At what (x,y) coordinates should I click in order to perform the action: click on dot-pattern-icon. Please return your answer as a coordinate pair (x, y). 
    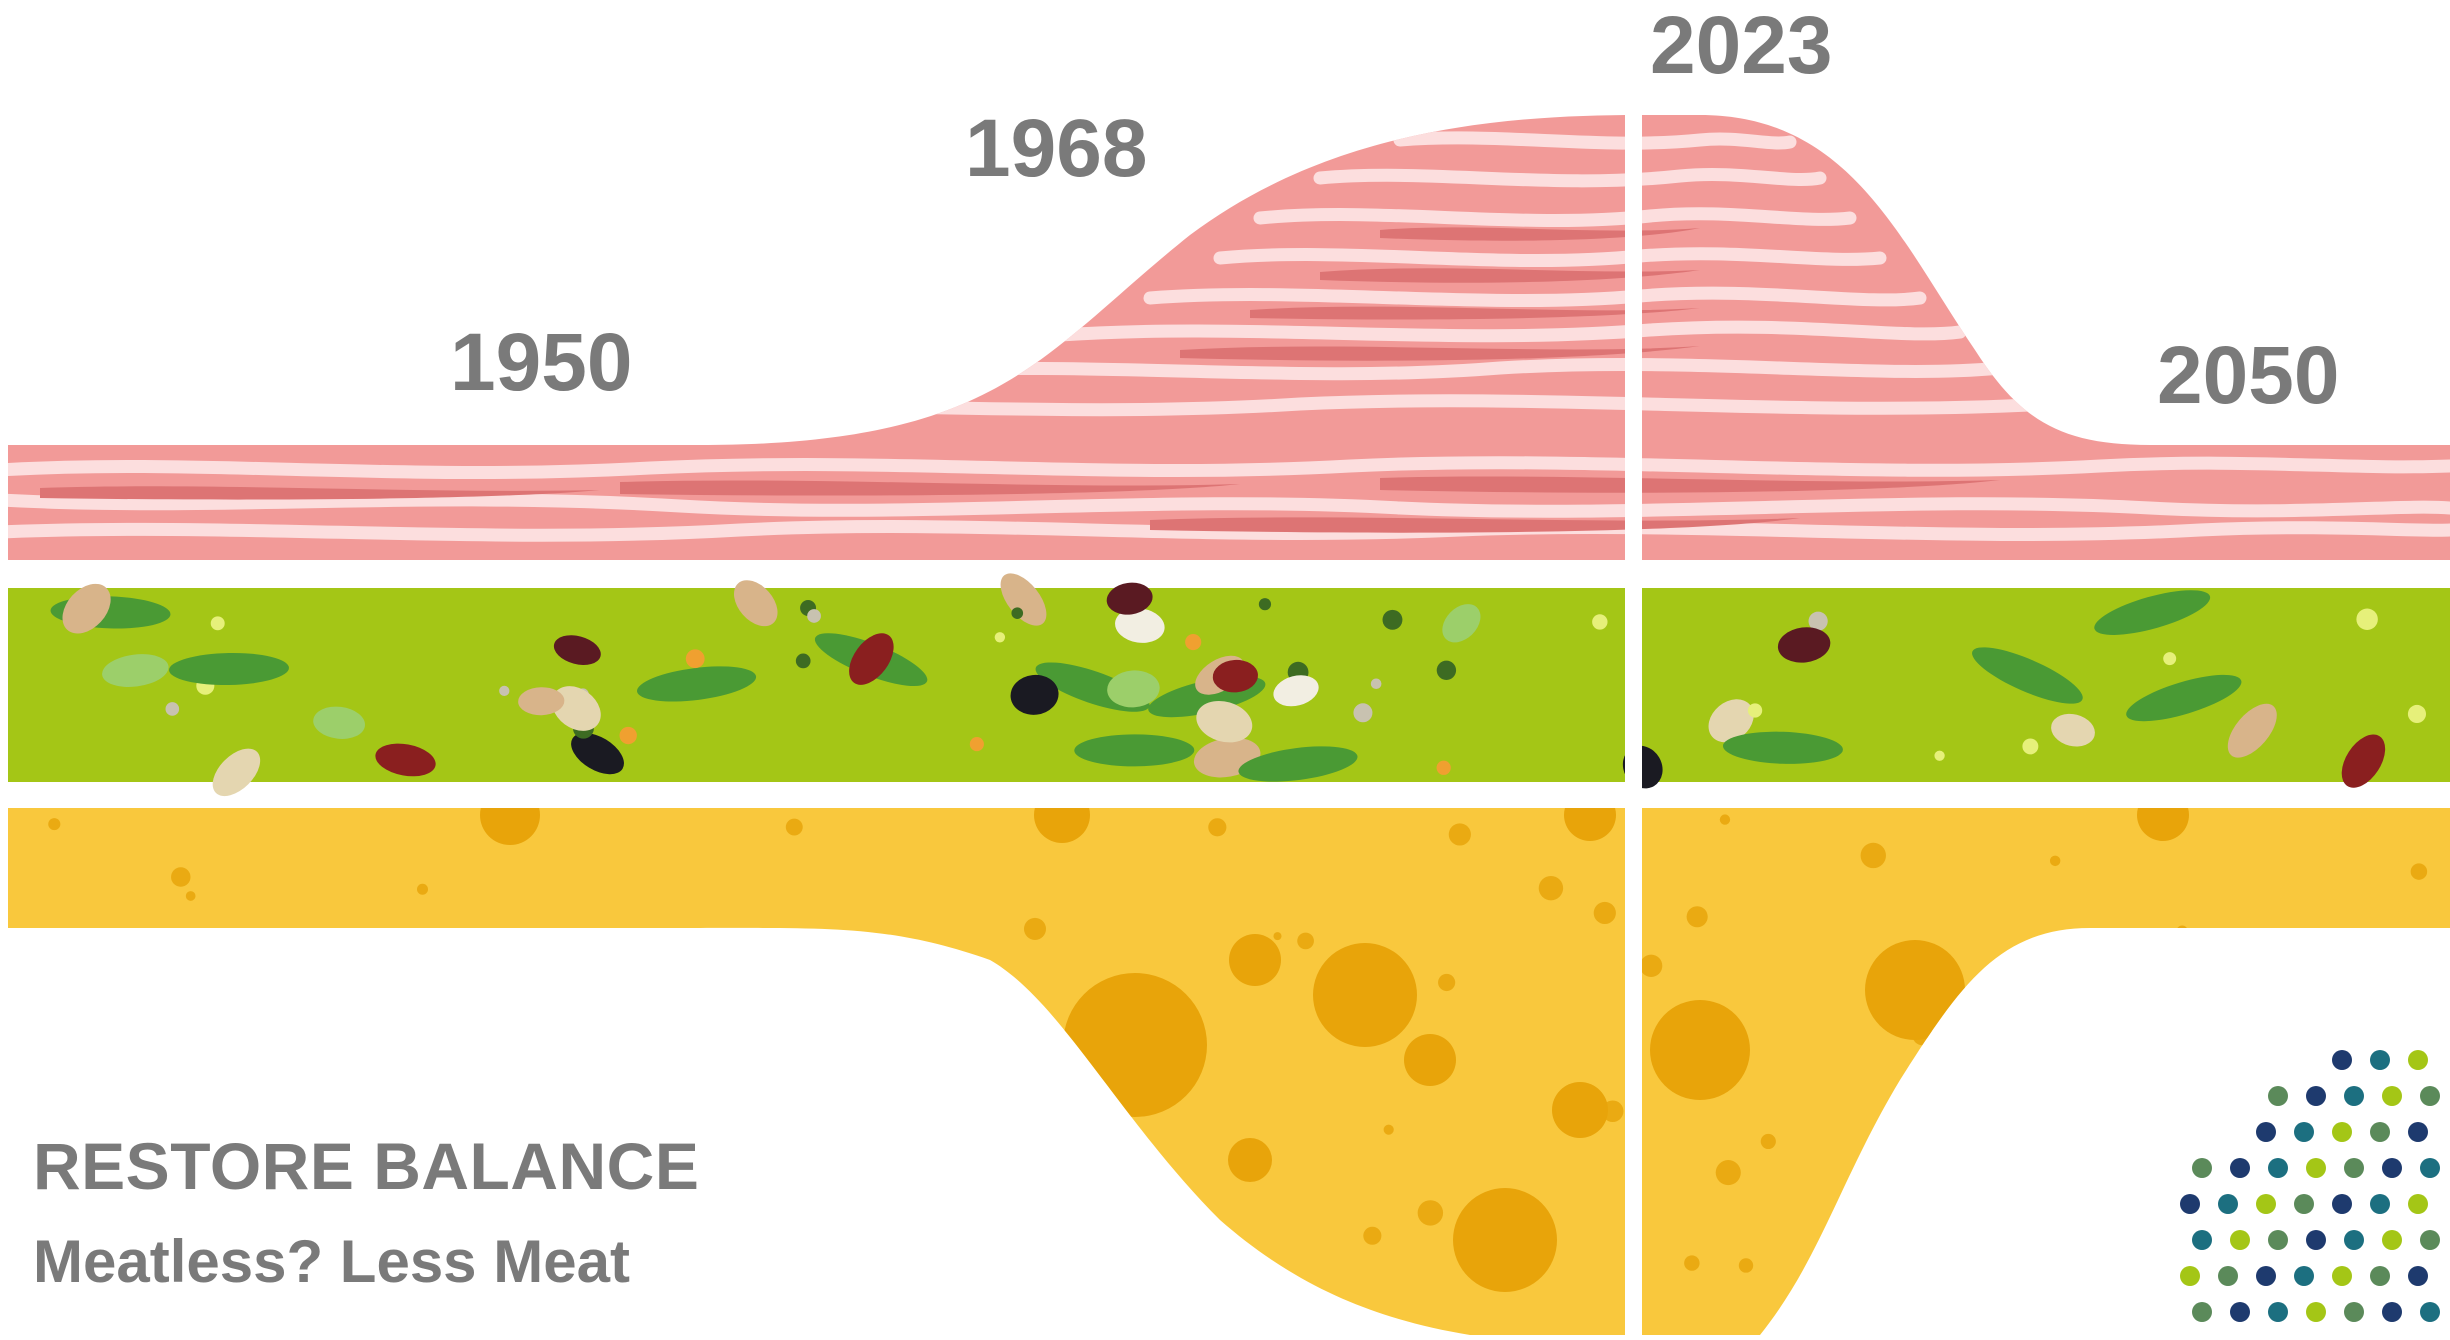
    Looking at the image, I should click on (2310, 1186).